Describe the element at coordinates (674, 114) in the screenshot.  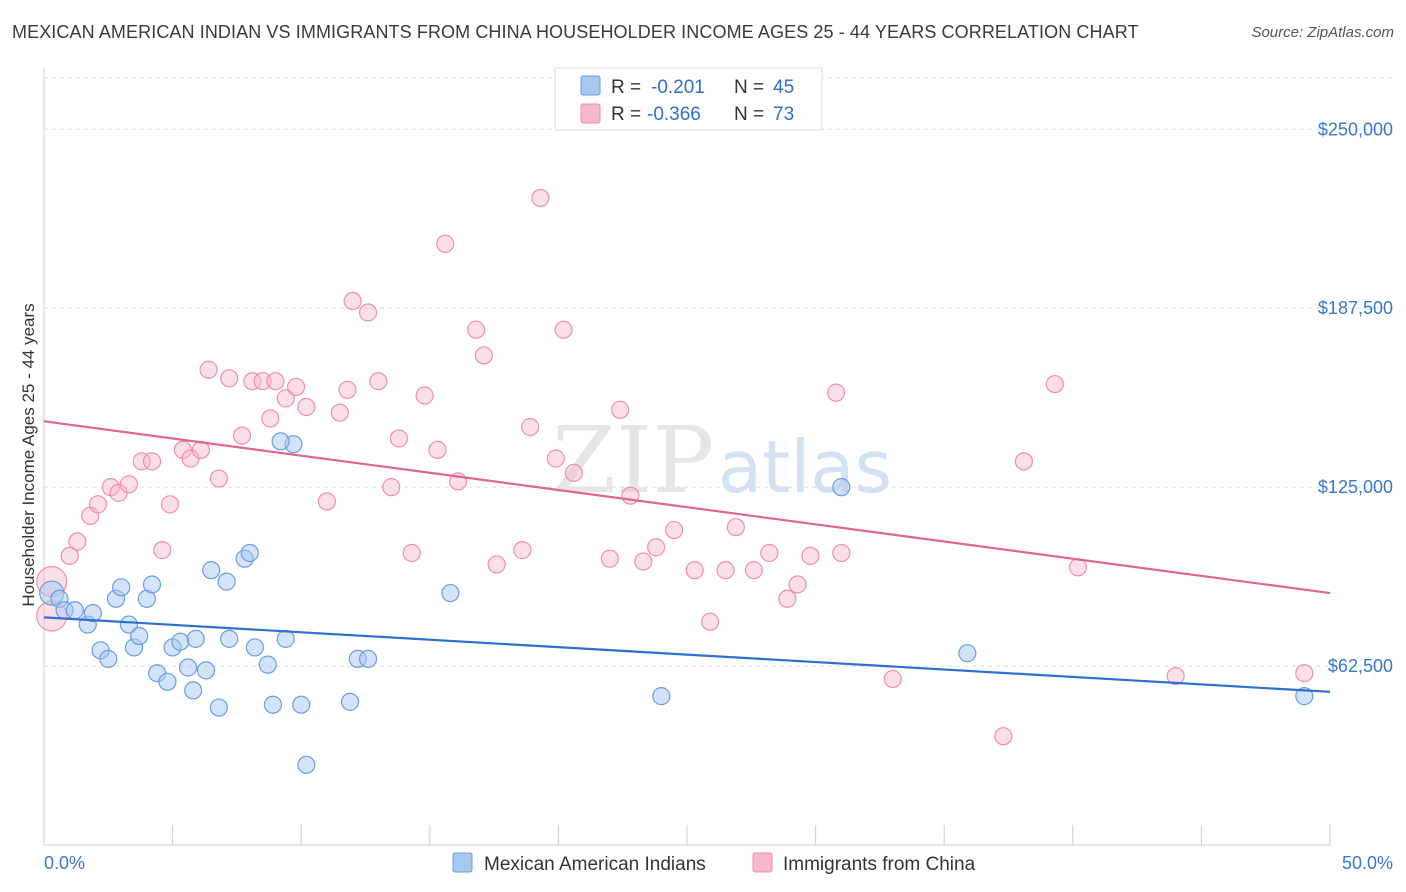
I see `legend-r-value: -0.366` at that location.